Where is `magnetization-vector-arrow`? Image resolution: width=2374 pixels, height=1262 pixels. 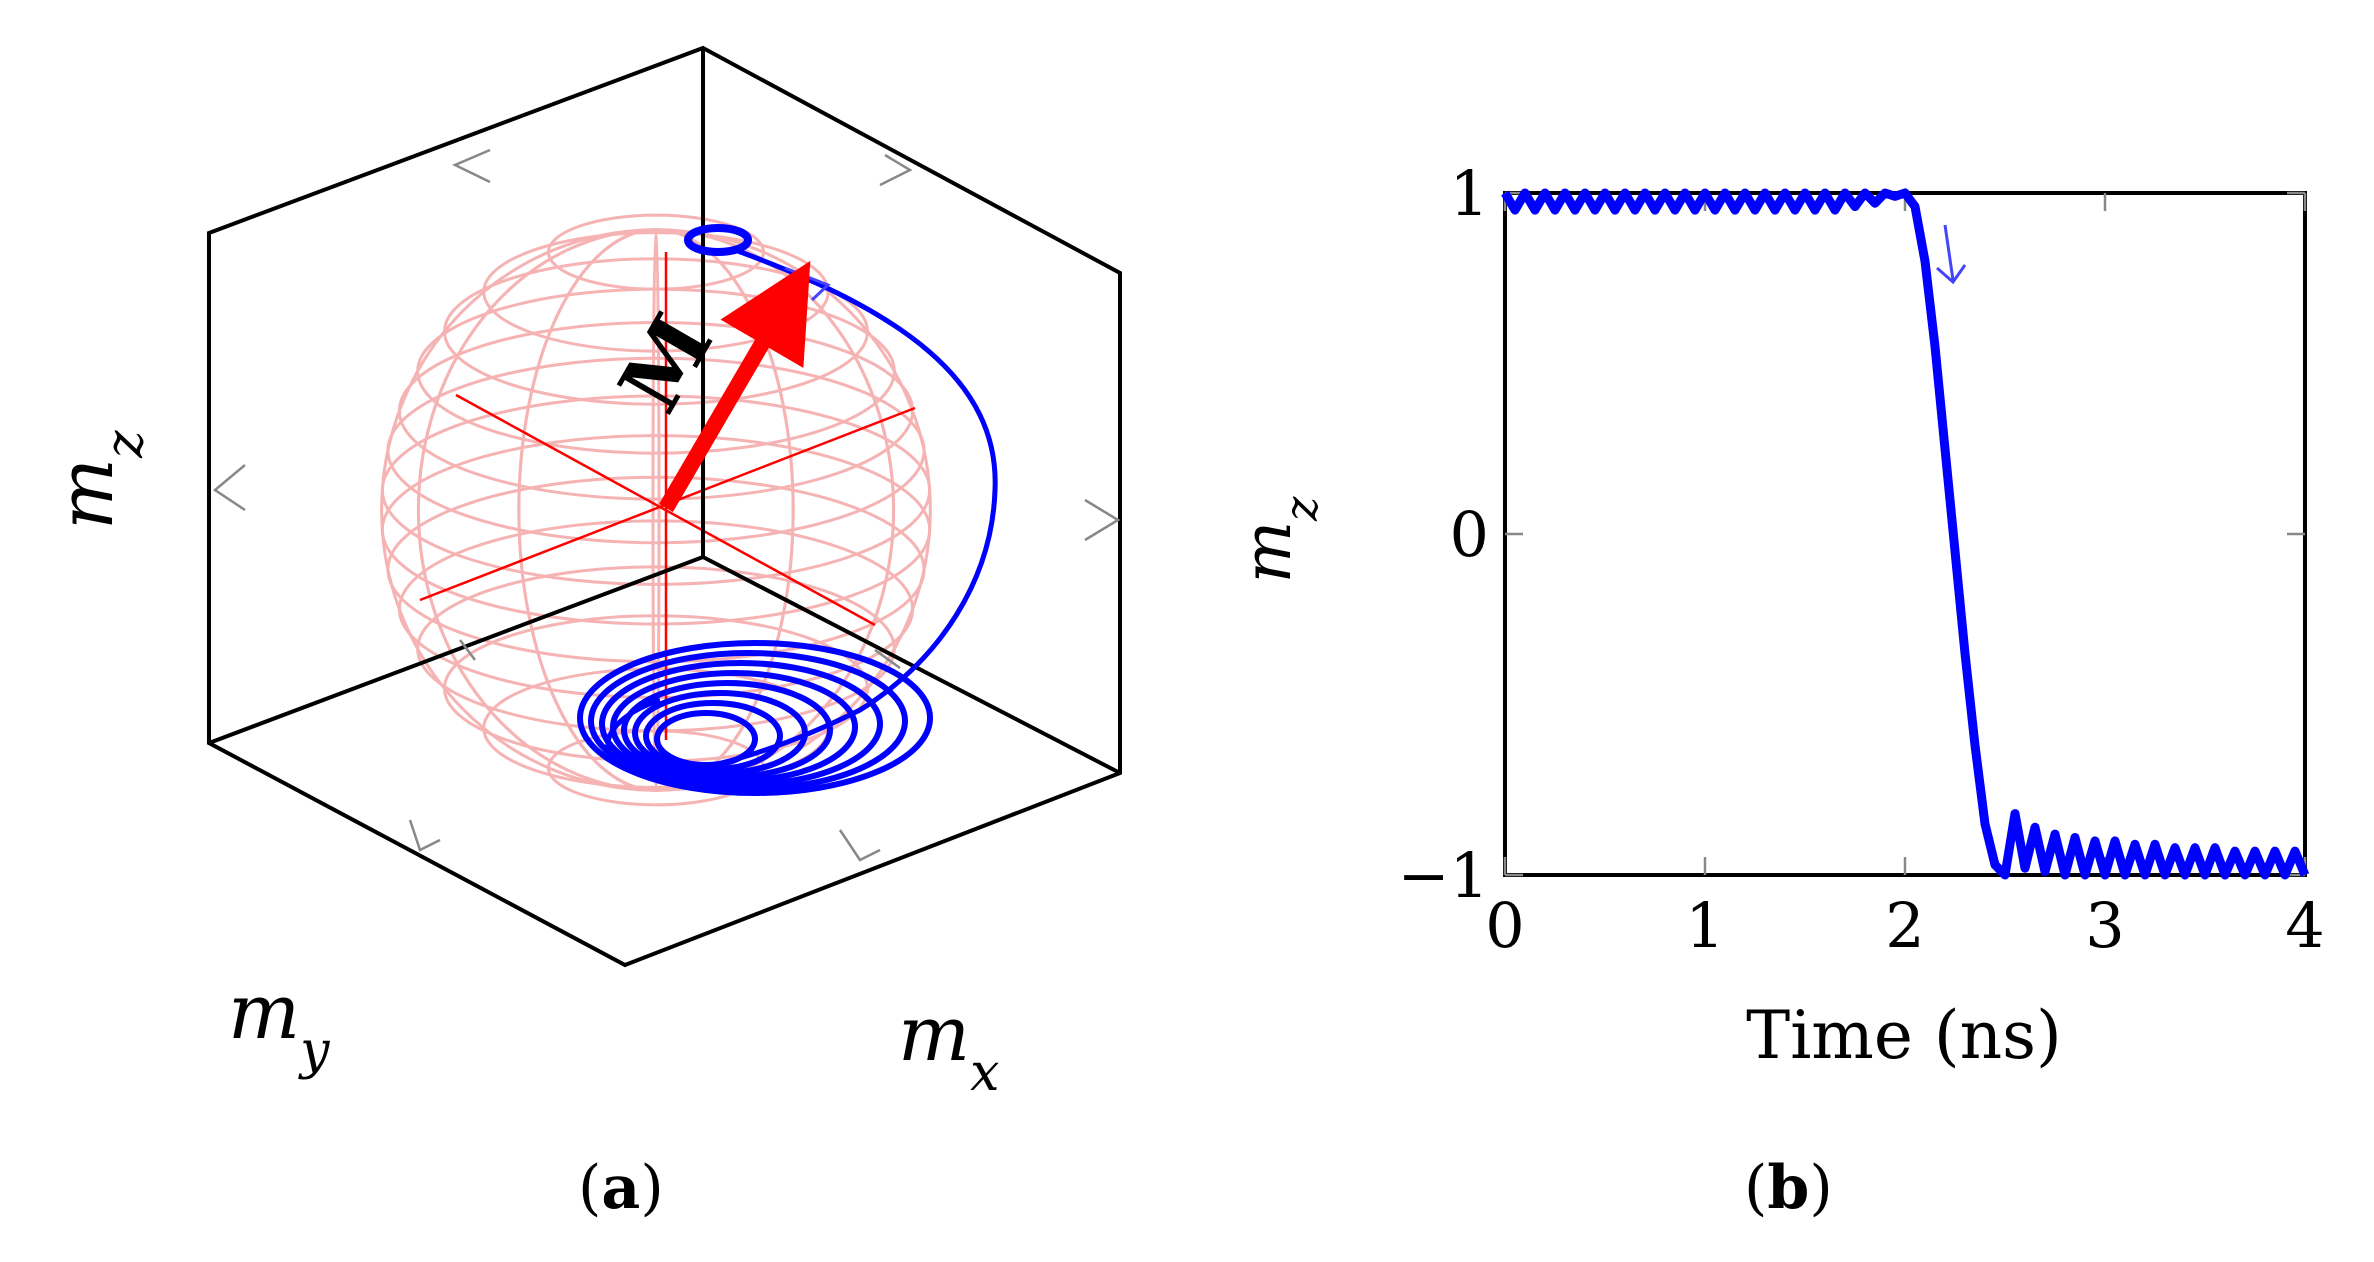
magnetization-vector-arrow is located at coordinates (735, 386).